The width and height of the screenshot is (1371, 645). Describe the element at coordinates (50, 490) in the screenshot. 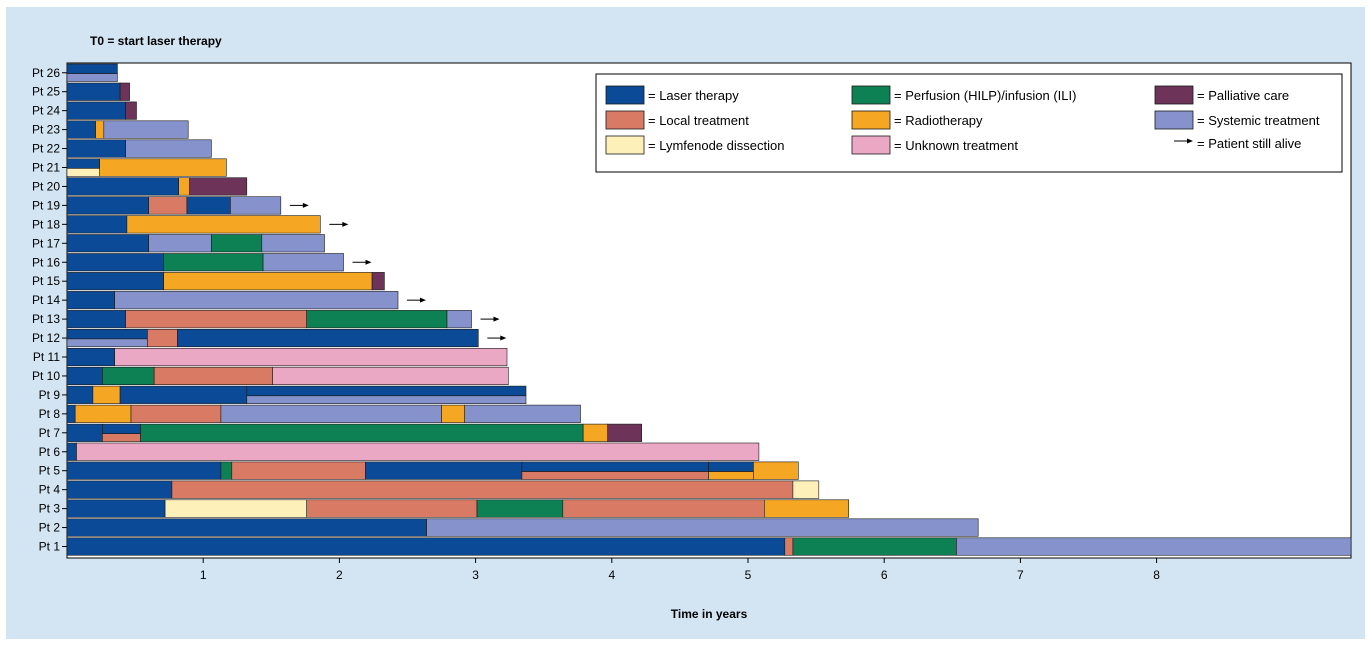

I see `patient-label-pt4: Pt 4` at that location.